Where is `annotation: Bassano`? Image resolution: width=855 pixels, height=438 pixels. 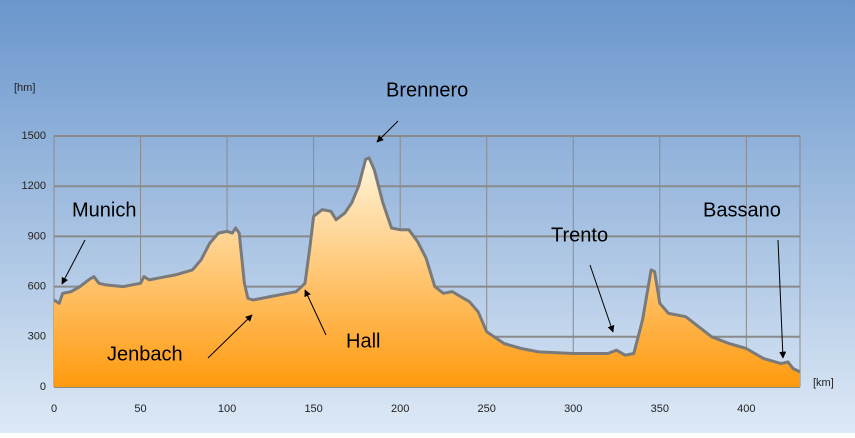
annotation: Bassano is located at coordinates (742, 210).